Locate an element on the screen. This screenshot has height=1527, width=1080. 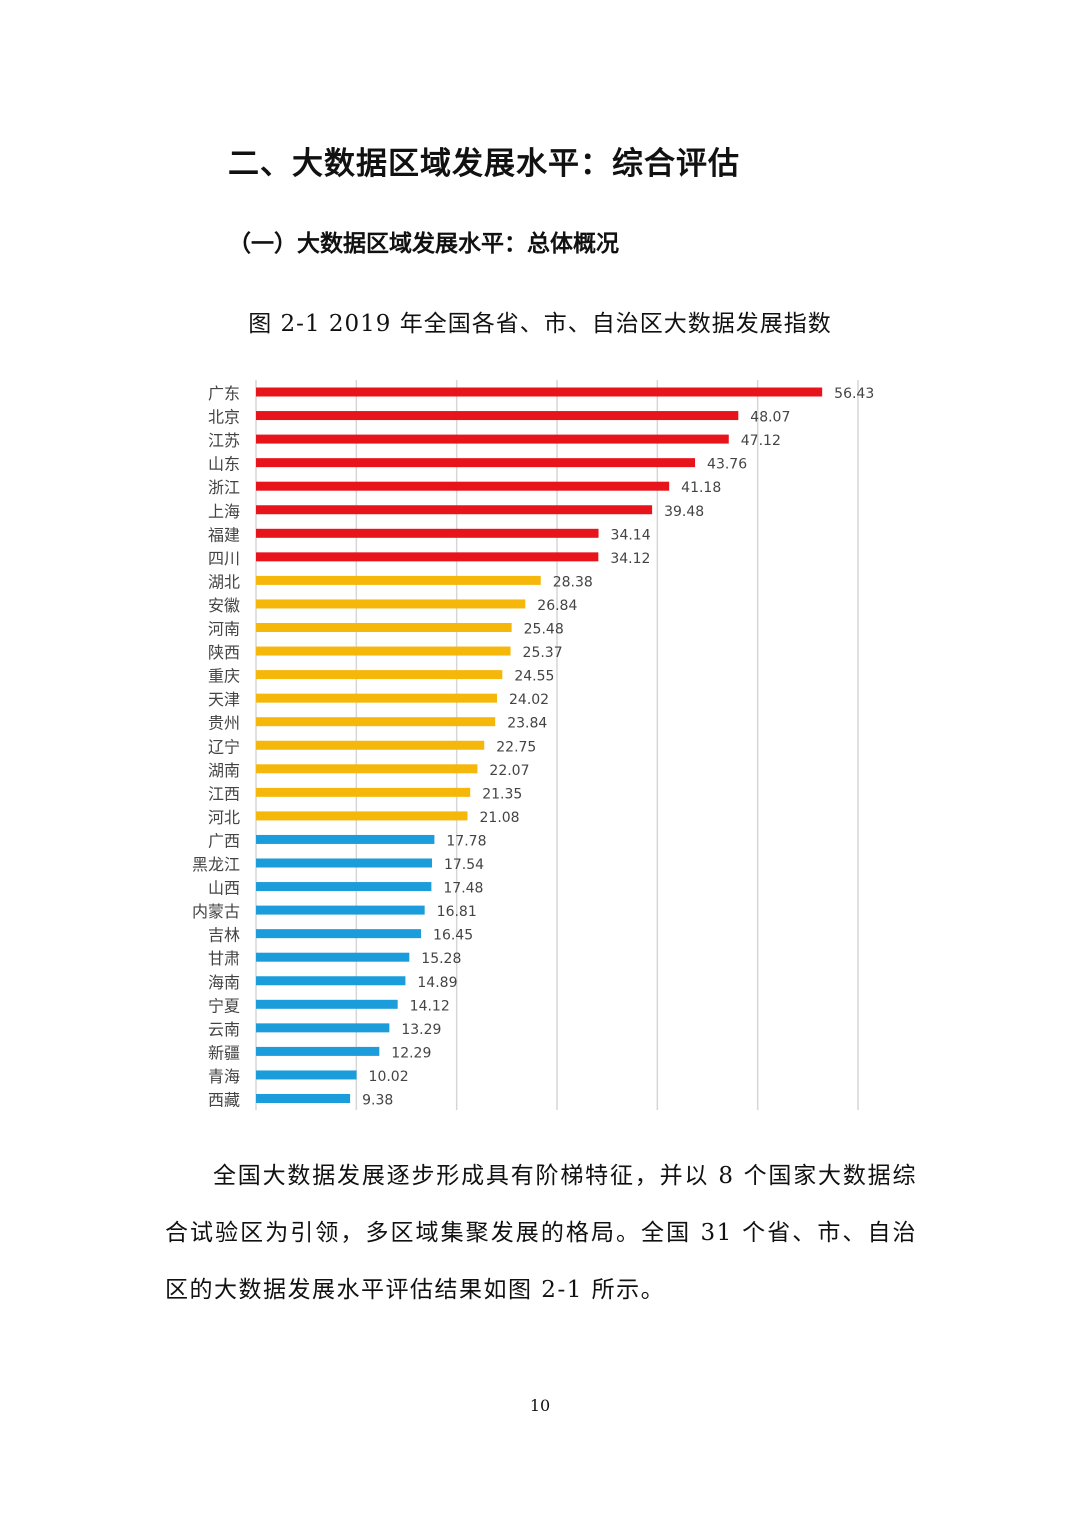
data-label: 28.38 is located at coordinates (573, 582).